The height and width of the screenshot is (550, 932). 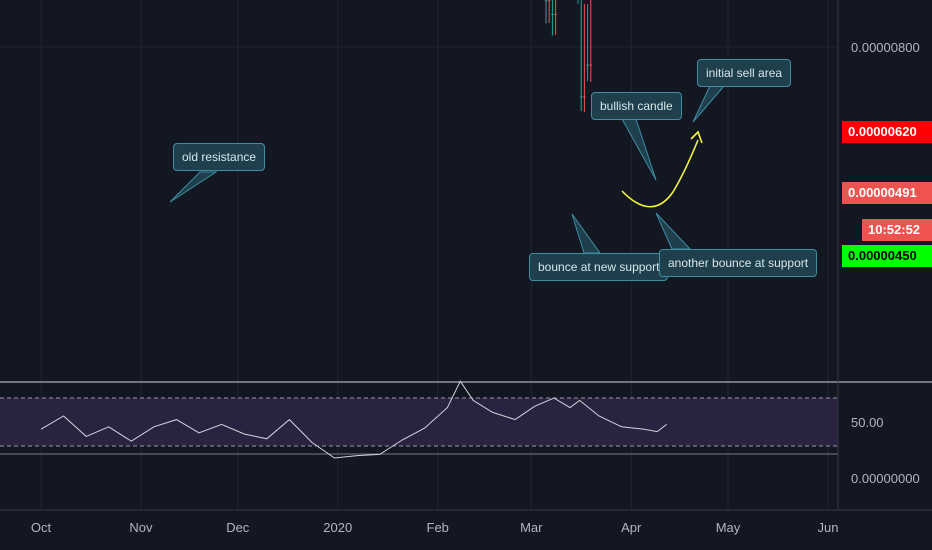 What do you see at coordinates (887, 132) in the screenshot?
I see `sell-level-price-badge: 0.00000620` at bounding box center [887, 132].